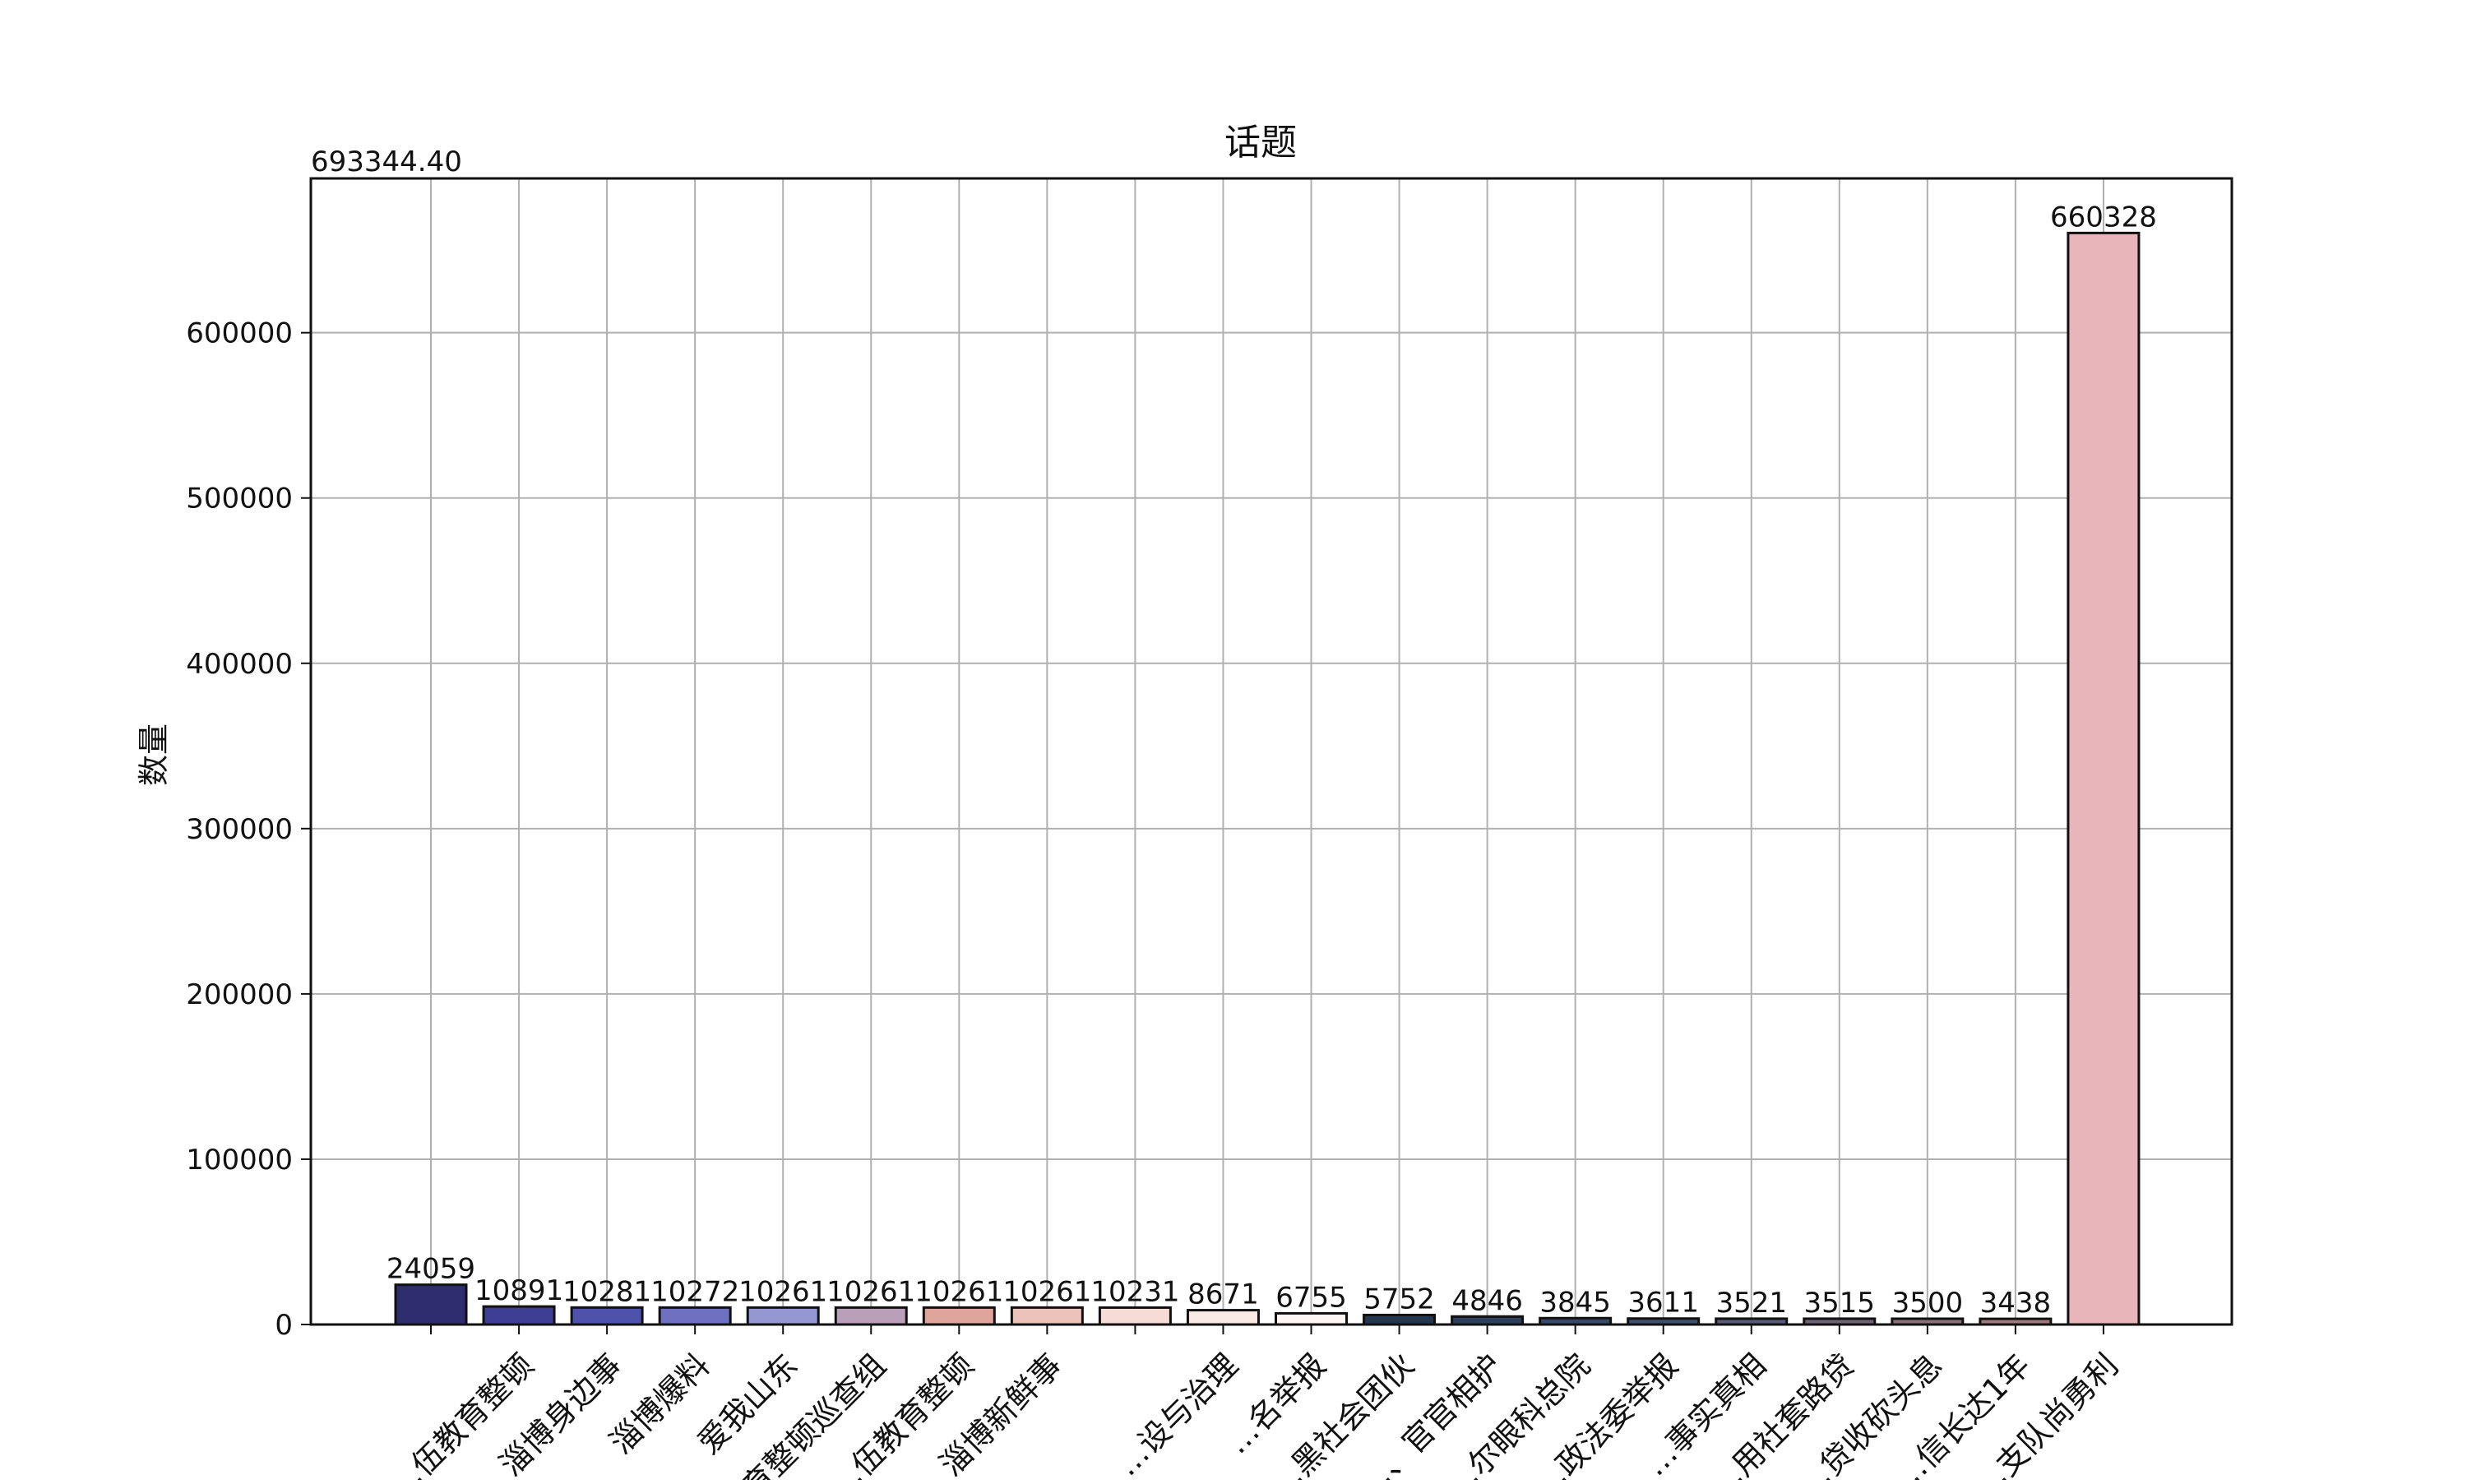 This screenshot has height=1484, width=2467. I want to click on bar-value-label: 660328, so click(2103, 217).